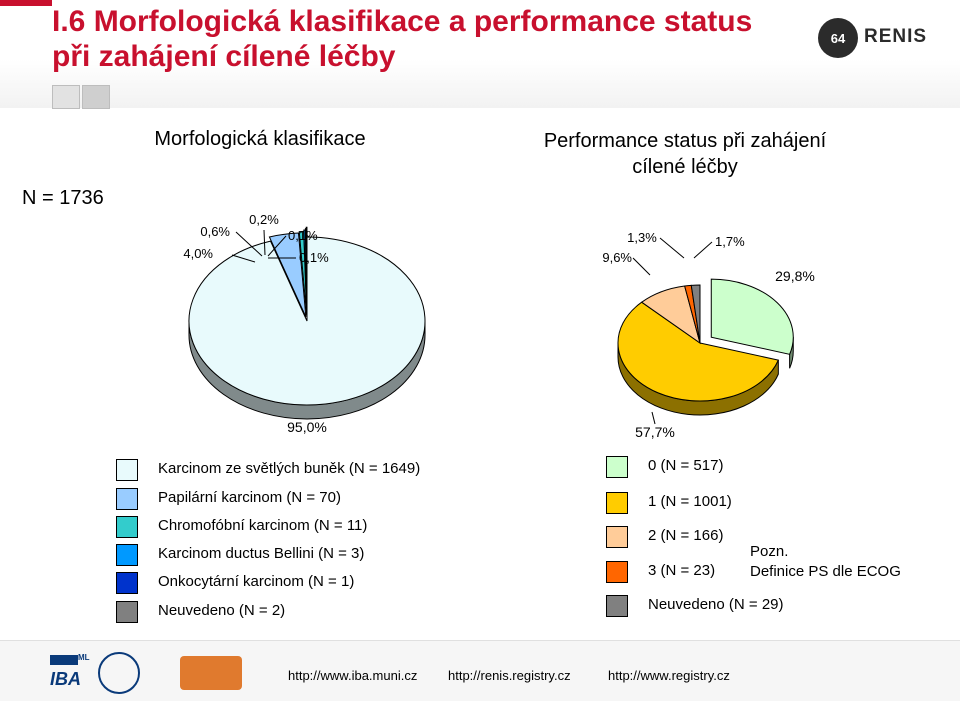 The height and width of the screenshot is (701, 960). What do you see at coordinates (249, 497) in the screenshot?
I see `legend-label: Papilární karcinom (N = 70)` at bounding box center [249, 497].